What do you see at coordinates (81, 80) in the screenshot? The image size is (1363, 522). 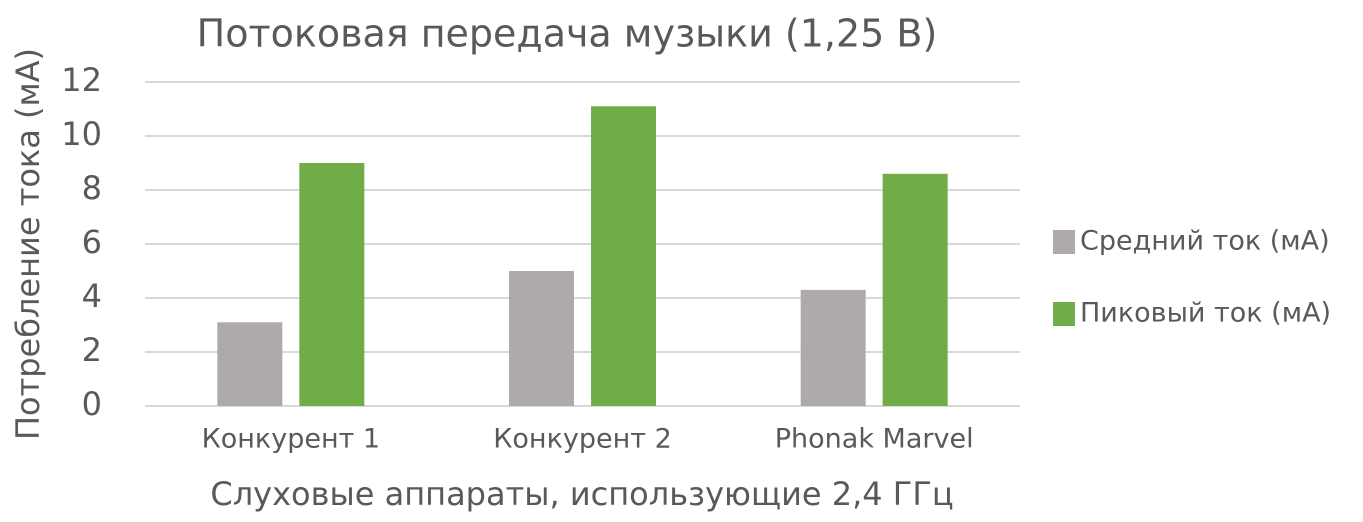 I see `y-tick-label: 12` at bounding box center [81, 80].